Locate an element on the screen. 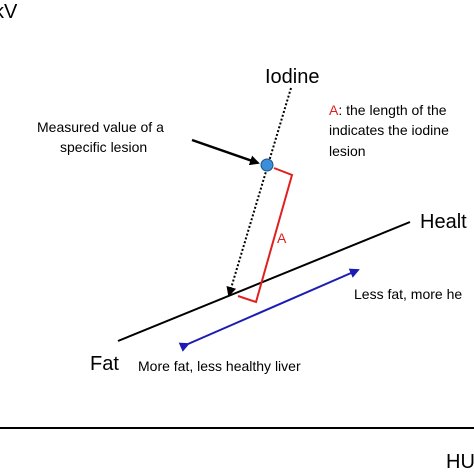  a-explanation-line1: A: the length of the is located at coordinates (388, 110).